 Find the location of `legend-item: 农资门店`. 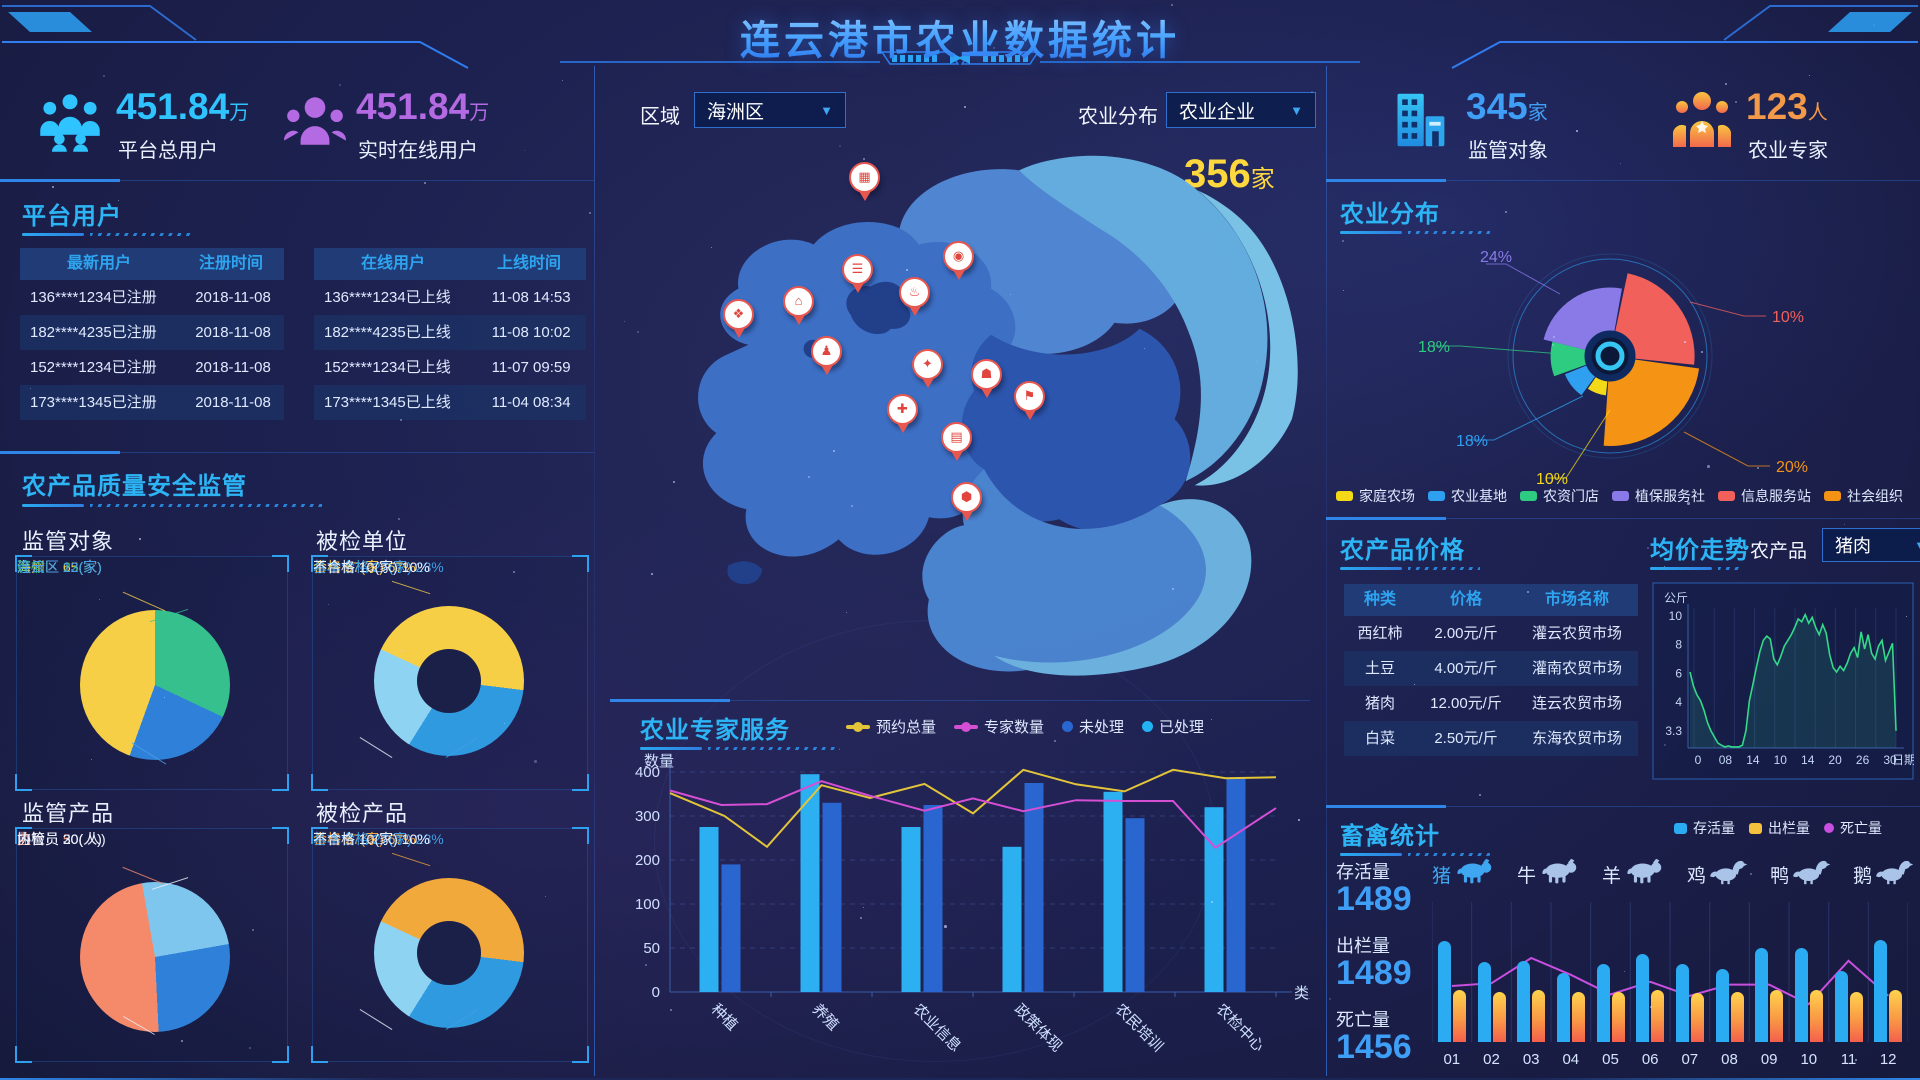

legend-item: 农资门店 is located at coordinates (1559, 496).